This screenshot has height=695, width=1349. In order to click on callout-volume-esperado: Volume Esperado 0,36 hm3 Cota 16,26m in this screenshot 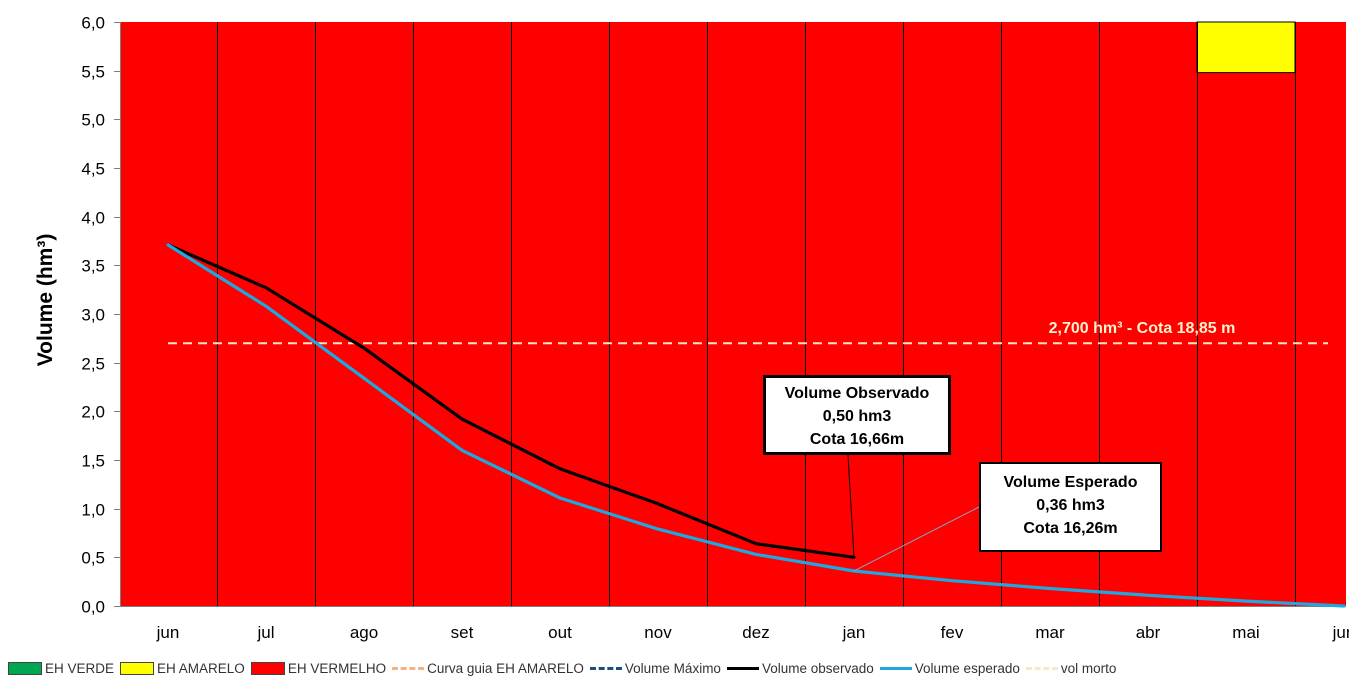, I will do `click(1070, 507)`.